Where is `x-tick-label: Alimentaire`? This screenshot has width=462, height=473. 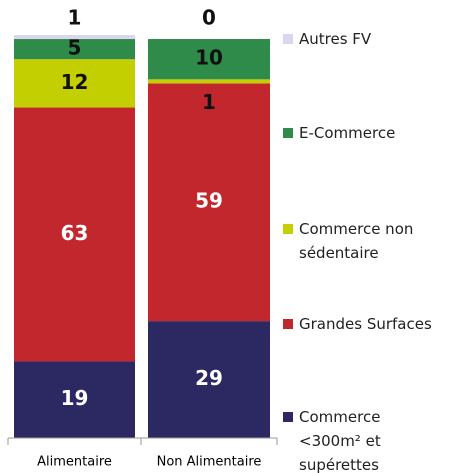 x-tick-label: Alimentaire is located at coordinates (74, 462).